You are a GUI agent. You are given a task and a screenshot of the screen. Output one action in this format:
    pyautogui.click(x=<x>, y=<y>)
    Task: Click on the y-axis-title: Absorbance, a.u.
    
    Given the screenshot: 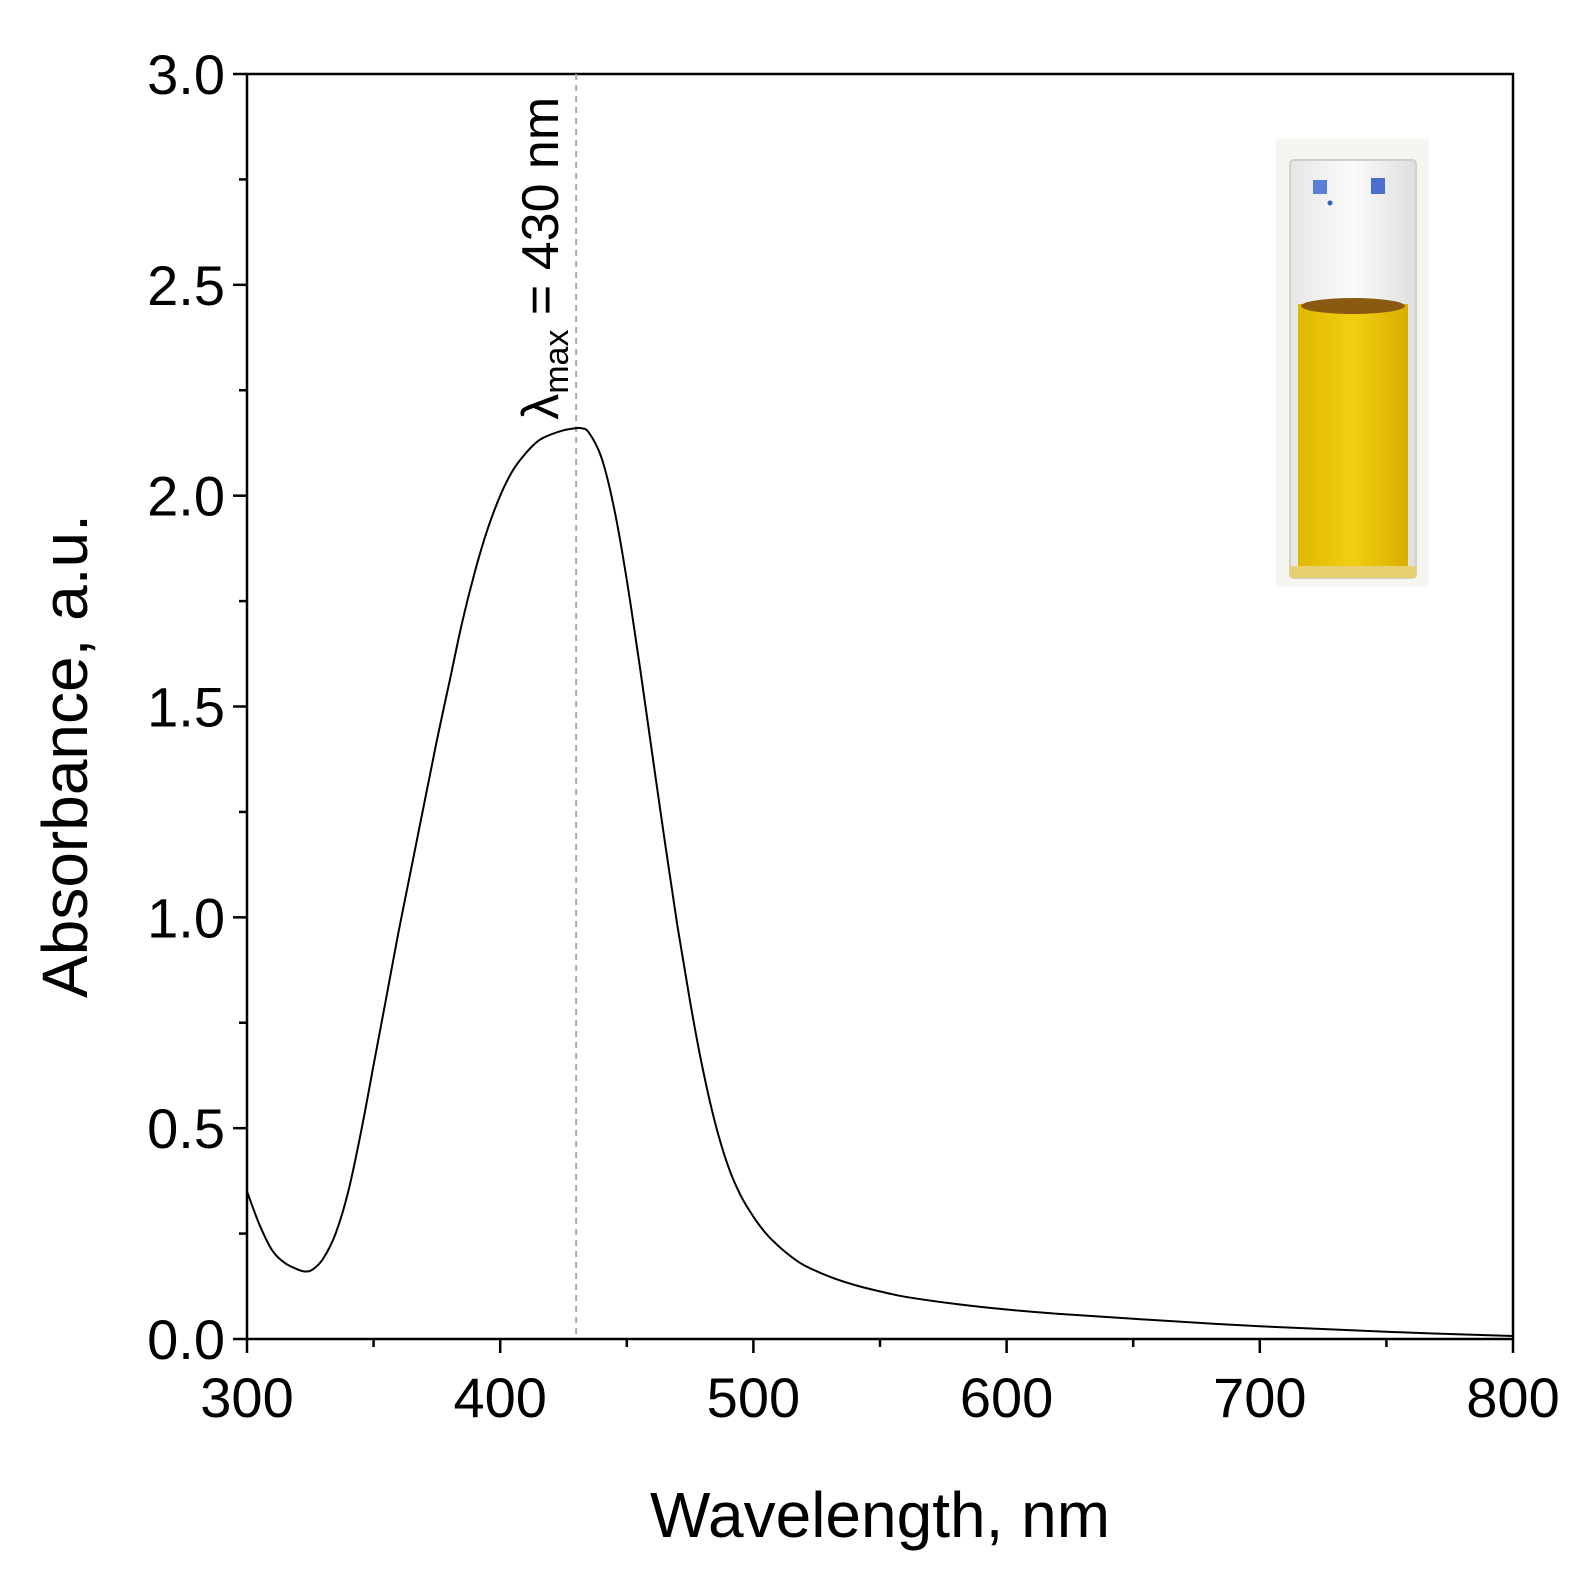 What is the action you would take?
    pyautogui.click(x=65, y=756)
    